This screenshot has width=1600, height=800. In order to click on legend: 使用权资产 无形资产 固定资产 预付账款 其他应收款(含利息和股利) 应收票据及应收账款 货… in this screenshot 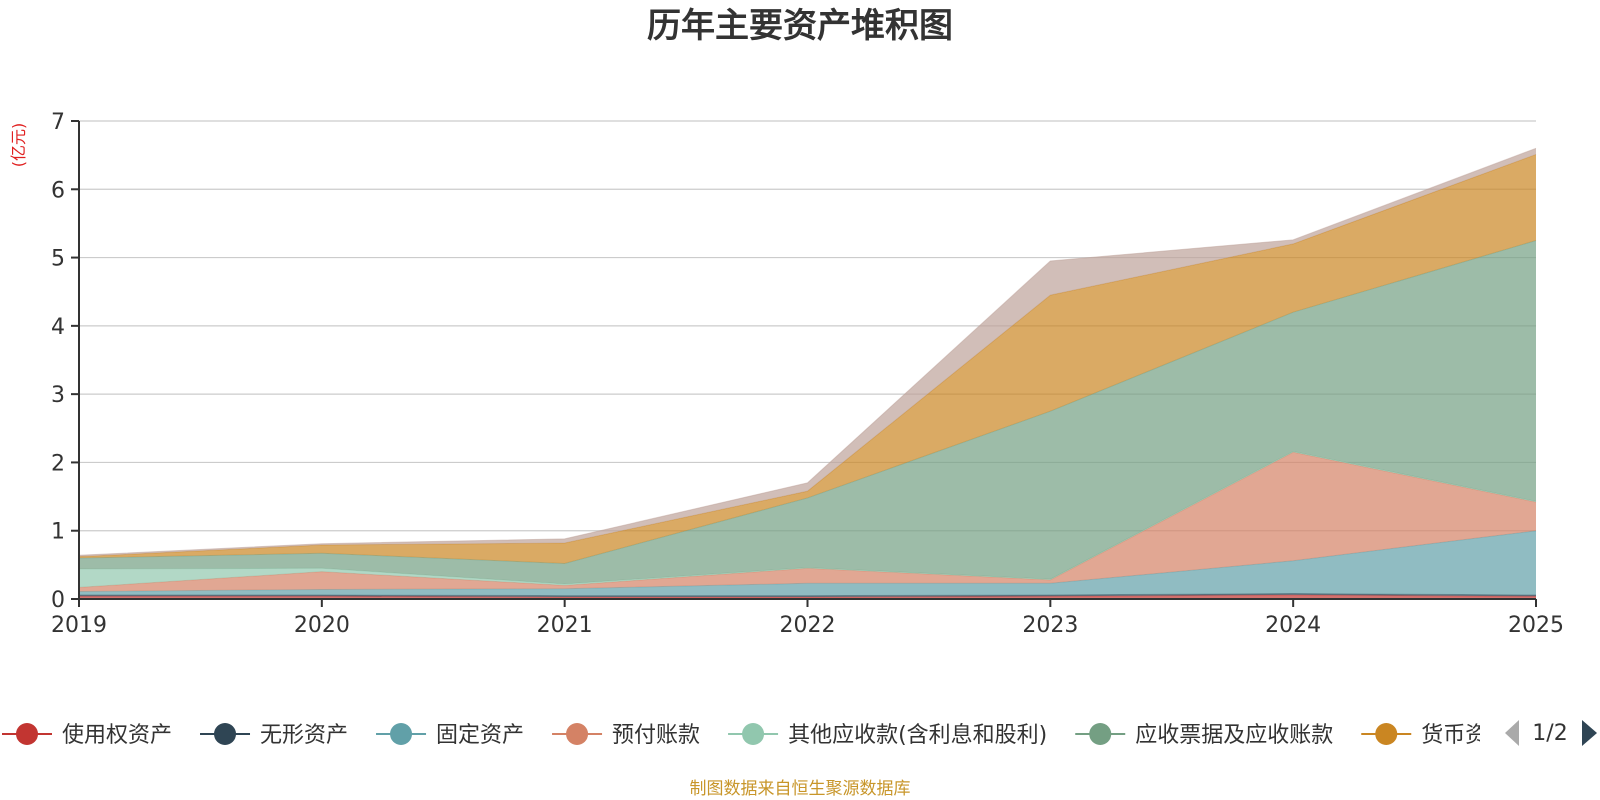, I will do `click(755, 735)`.